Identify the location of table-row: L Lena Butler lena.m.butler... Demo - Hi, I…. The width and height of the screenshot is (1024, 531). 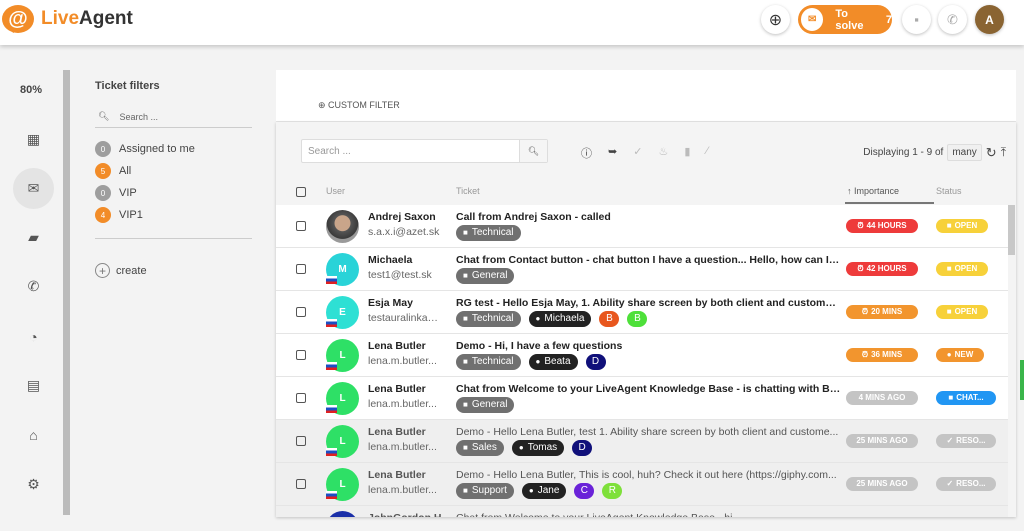
(642, 355).